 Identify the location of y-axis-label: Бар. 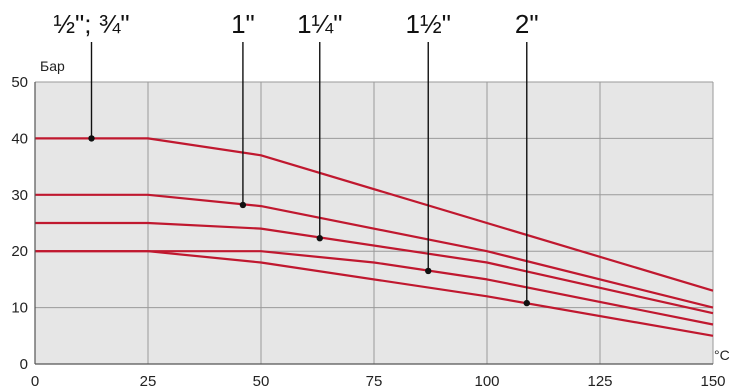
(52, 66).